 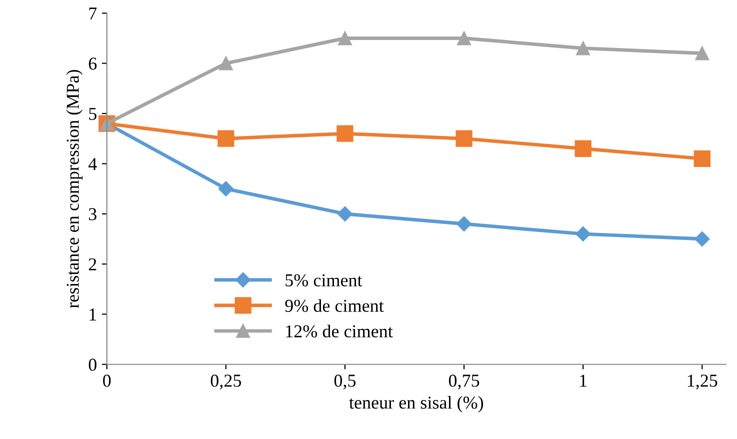 I want to click on y-axis-title: resistance en compression (MPa), so click(x=74, y=189).